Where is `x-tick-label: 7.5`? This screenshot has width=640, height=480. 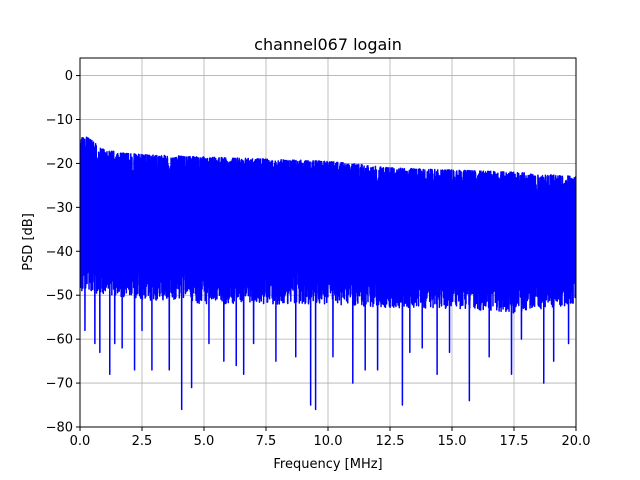
x-tick-label: 7.5 is located at coordinates (266, 441).